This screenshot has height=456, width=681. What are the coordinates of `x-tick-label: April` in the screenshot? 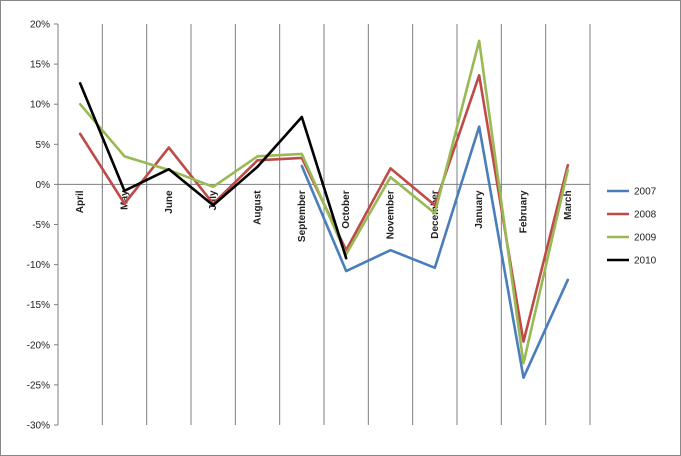 It's located at (80, 201).